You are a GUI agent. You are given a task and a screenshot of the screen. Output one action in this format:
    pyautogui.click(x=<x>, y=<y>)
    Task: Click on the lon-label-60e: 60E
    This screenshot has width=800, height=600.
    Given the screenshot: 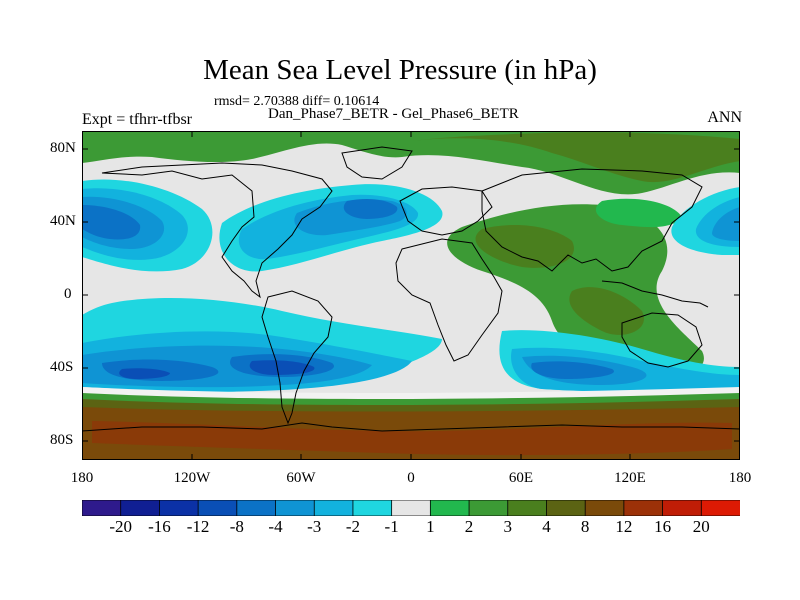 What is the action you would take?
    pyautogui.click(x=521, y=478)
    